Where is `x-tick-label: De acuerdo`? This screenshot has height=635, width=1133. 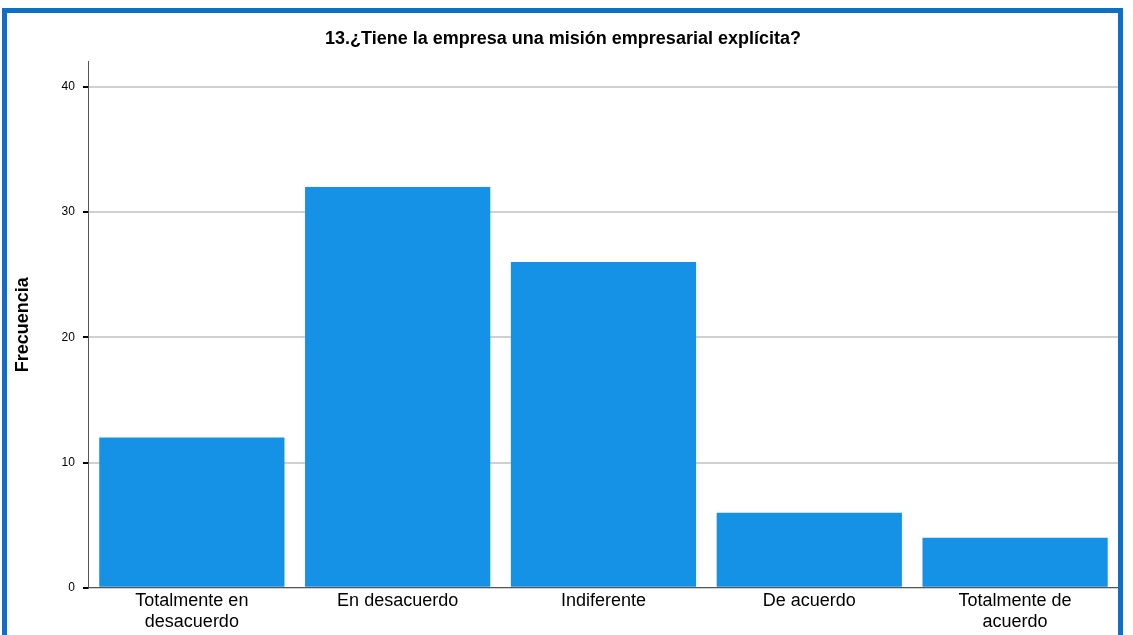
x-tick-label: De acuerdo is located at coordinates (809, 599).